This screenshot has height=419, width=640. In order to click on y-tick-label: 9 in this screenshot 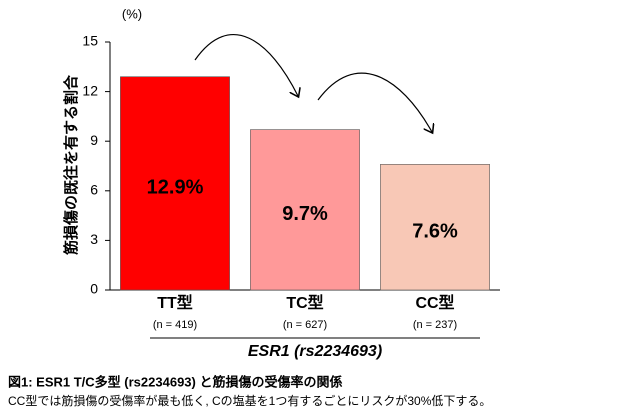, I will do `click(94, 140)`.